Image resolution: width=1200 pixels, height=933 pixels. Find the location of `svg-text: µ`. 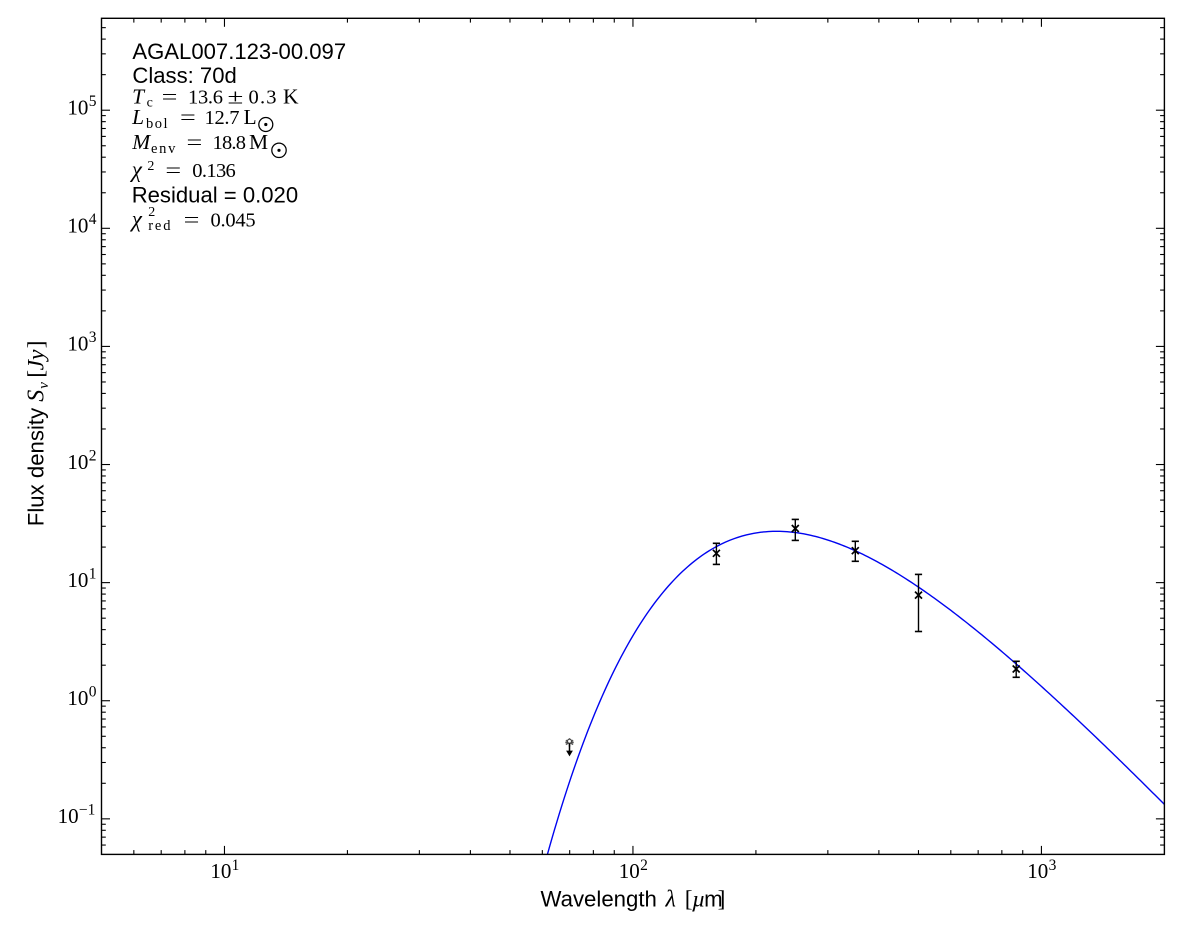

svg-text: µ is located at coordinates (699, 900).